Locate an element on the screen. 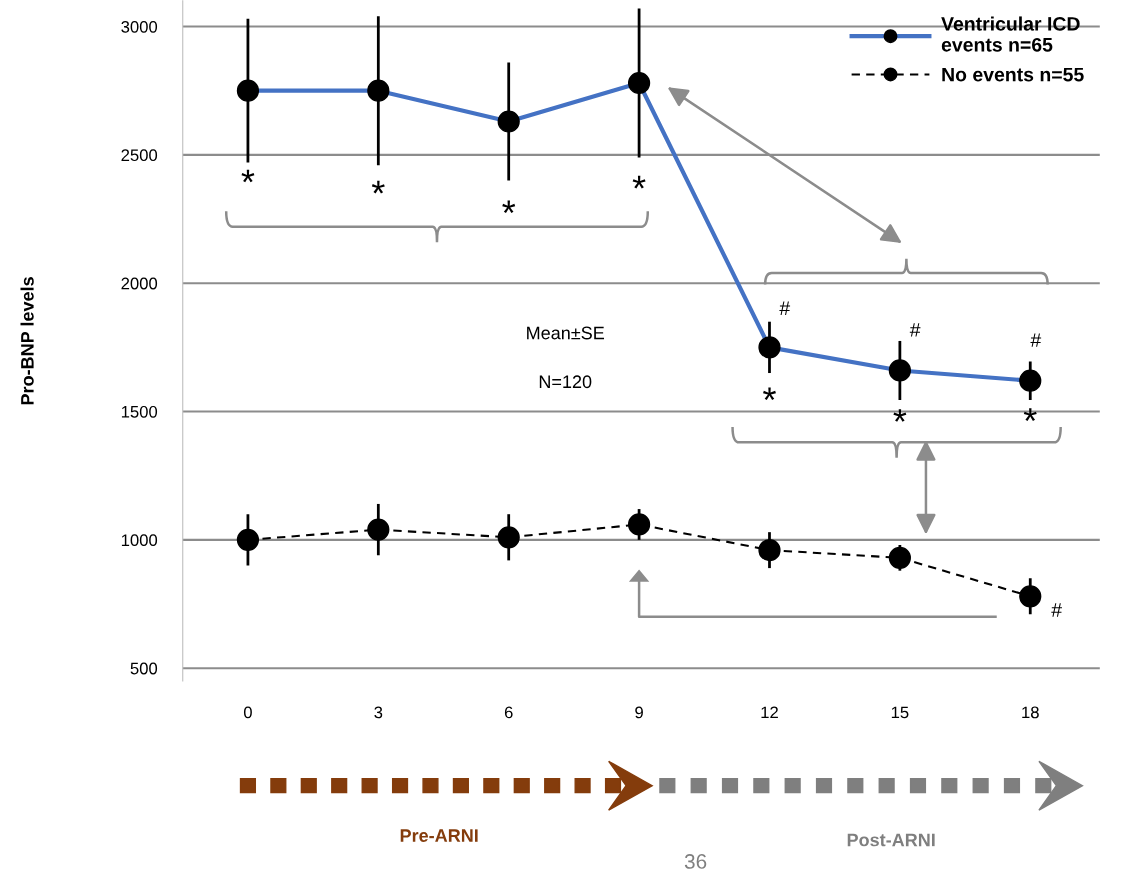 The image size is (1128, 872). legend-label: No events n=55 is located at coordinates (1013, 74).